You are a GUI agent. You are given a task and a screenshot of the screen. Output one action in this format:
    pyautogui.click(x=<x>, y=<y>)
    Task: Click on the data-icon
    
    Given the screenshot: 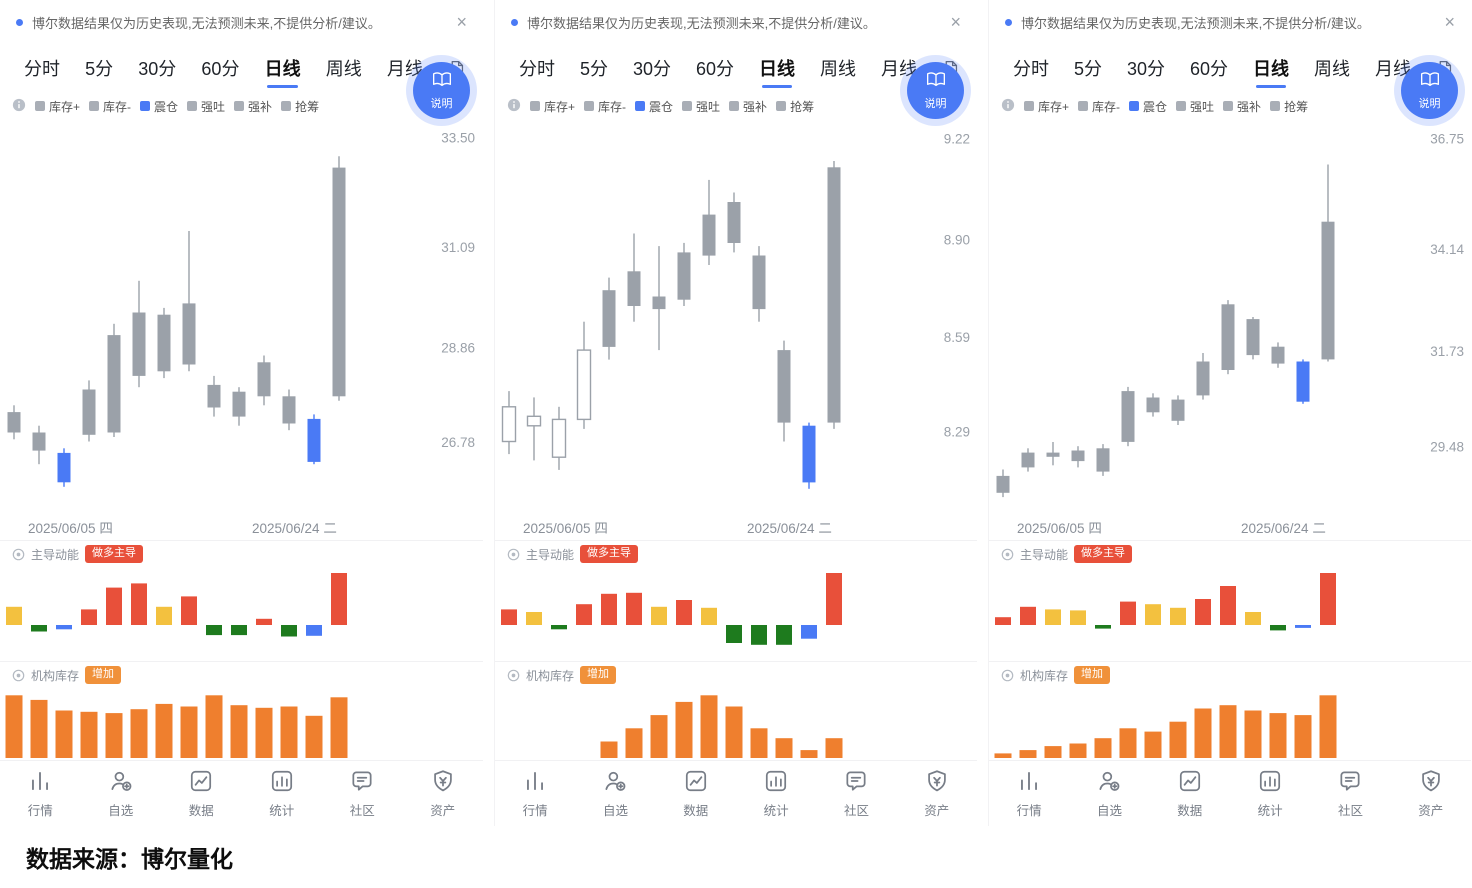 What is the action you would take?
    pyautogui.click(x=1190, y=782)
    